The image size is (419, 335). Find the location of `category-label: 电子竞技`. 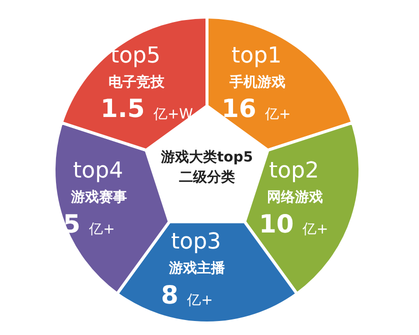

category-label: 电子竞技 is located at coordinates (137, 81).